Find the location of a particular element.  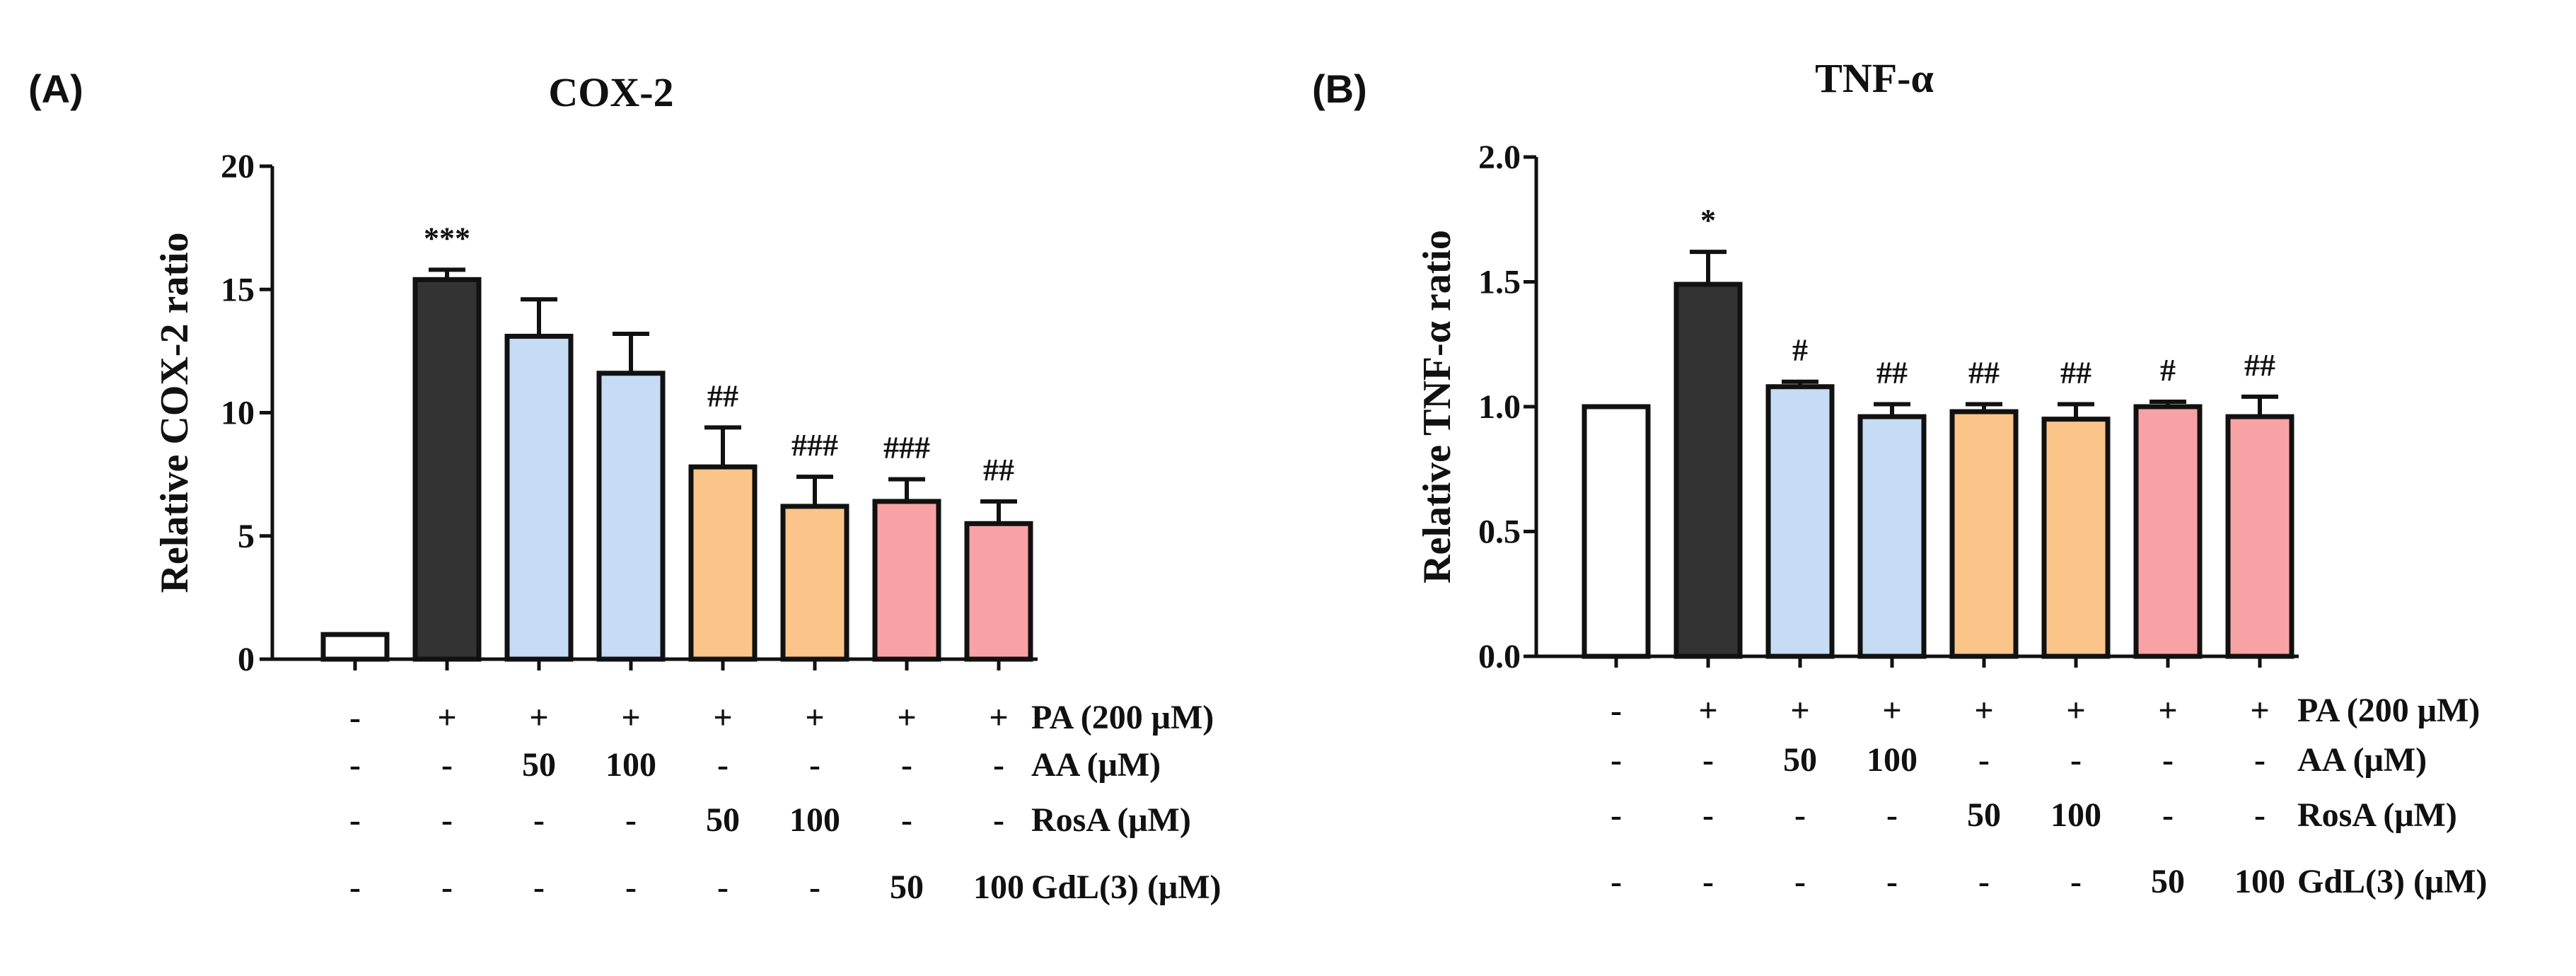

y-tick-label: 20 is located at coordinates (238, 166).